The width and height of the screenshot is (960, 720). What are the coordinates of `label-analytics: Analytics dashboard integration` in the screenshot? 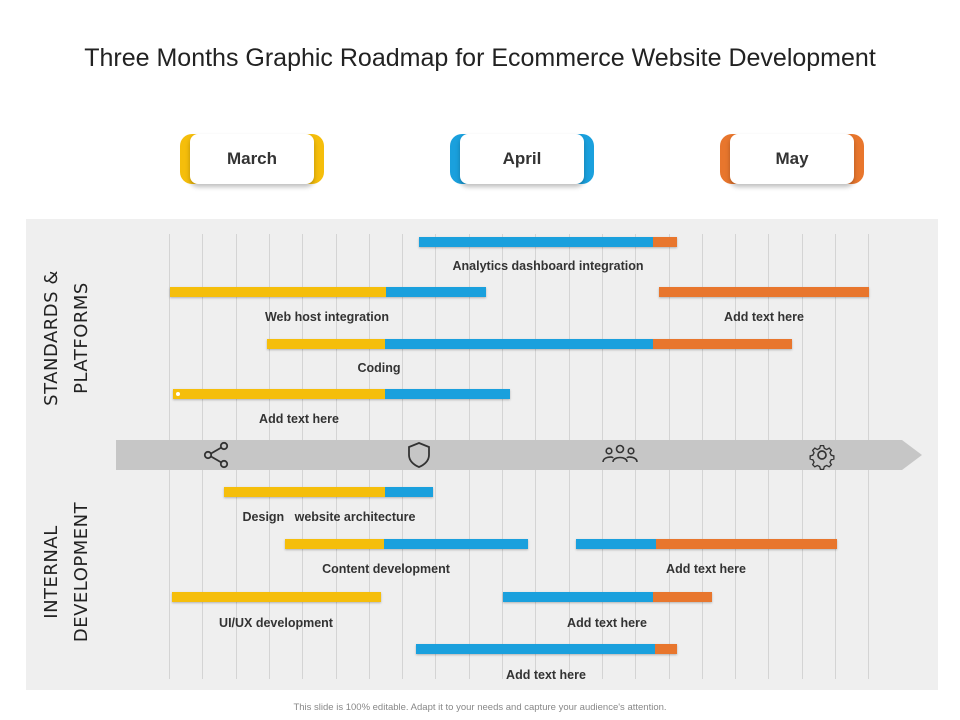 It's located at (548, 266).